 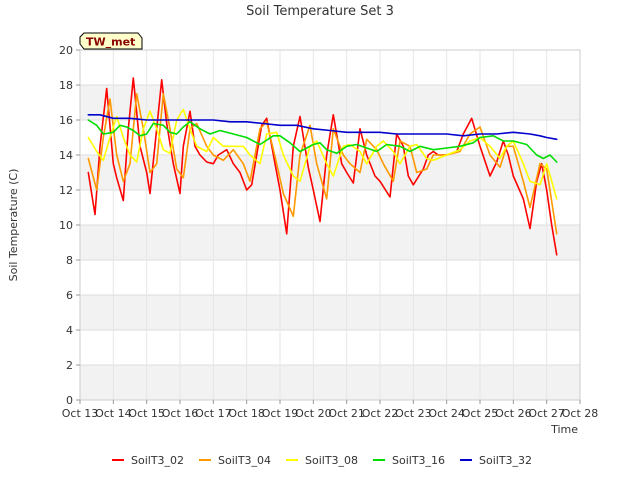 I want to click on tick-label-x-24: Oct 24, so click(x=446, y=413).